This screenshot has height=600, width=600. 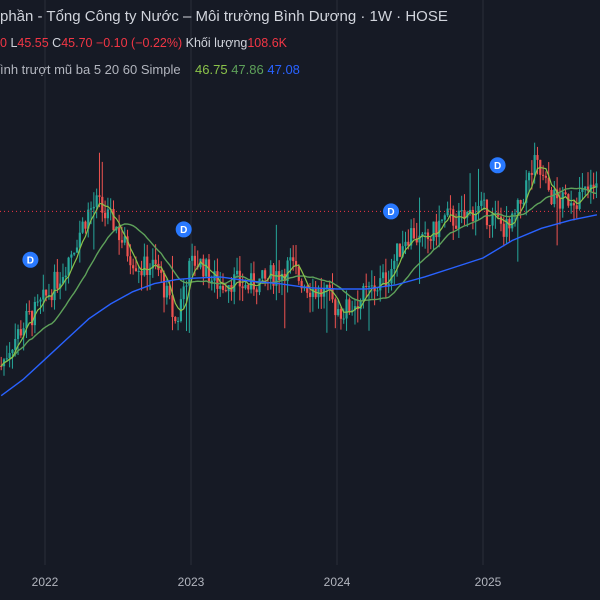 What do you see at coordinates (488, 582) in the screenshot?
I see `x-axis-label-2025: 2025` at bounding box center [488, 582].